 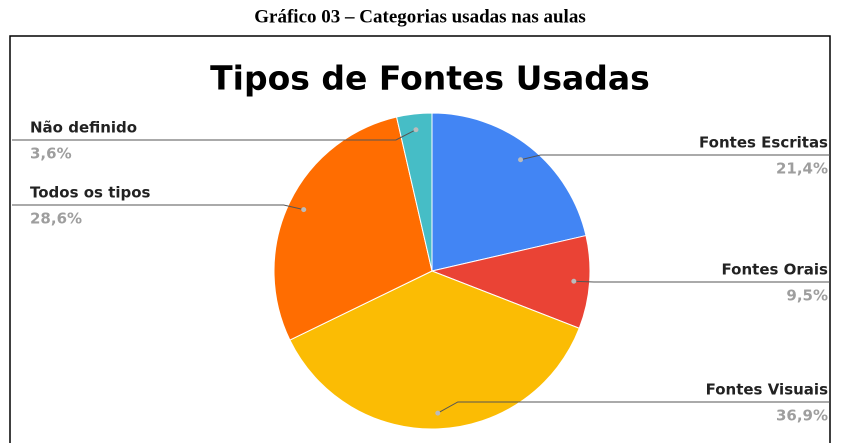 What do you see at coordinates (802, 169) in the screenshot?
I see `slice-value-label: 21,4%` at bounding box center [802, 169].